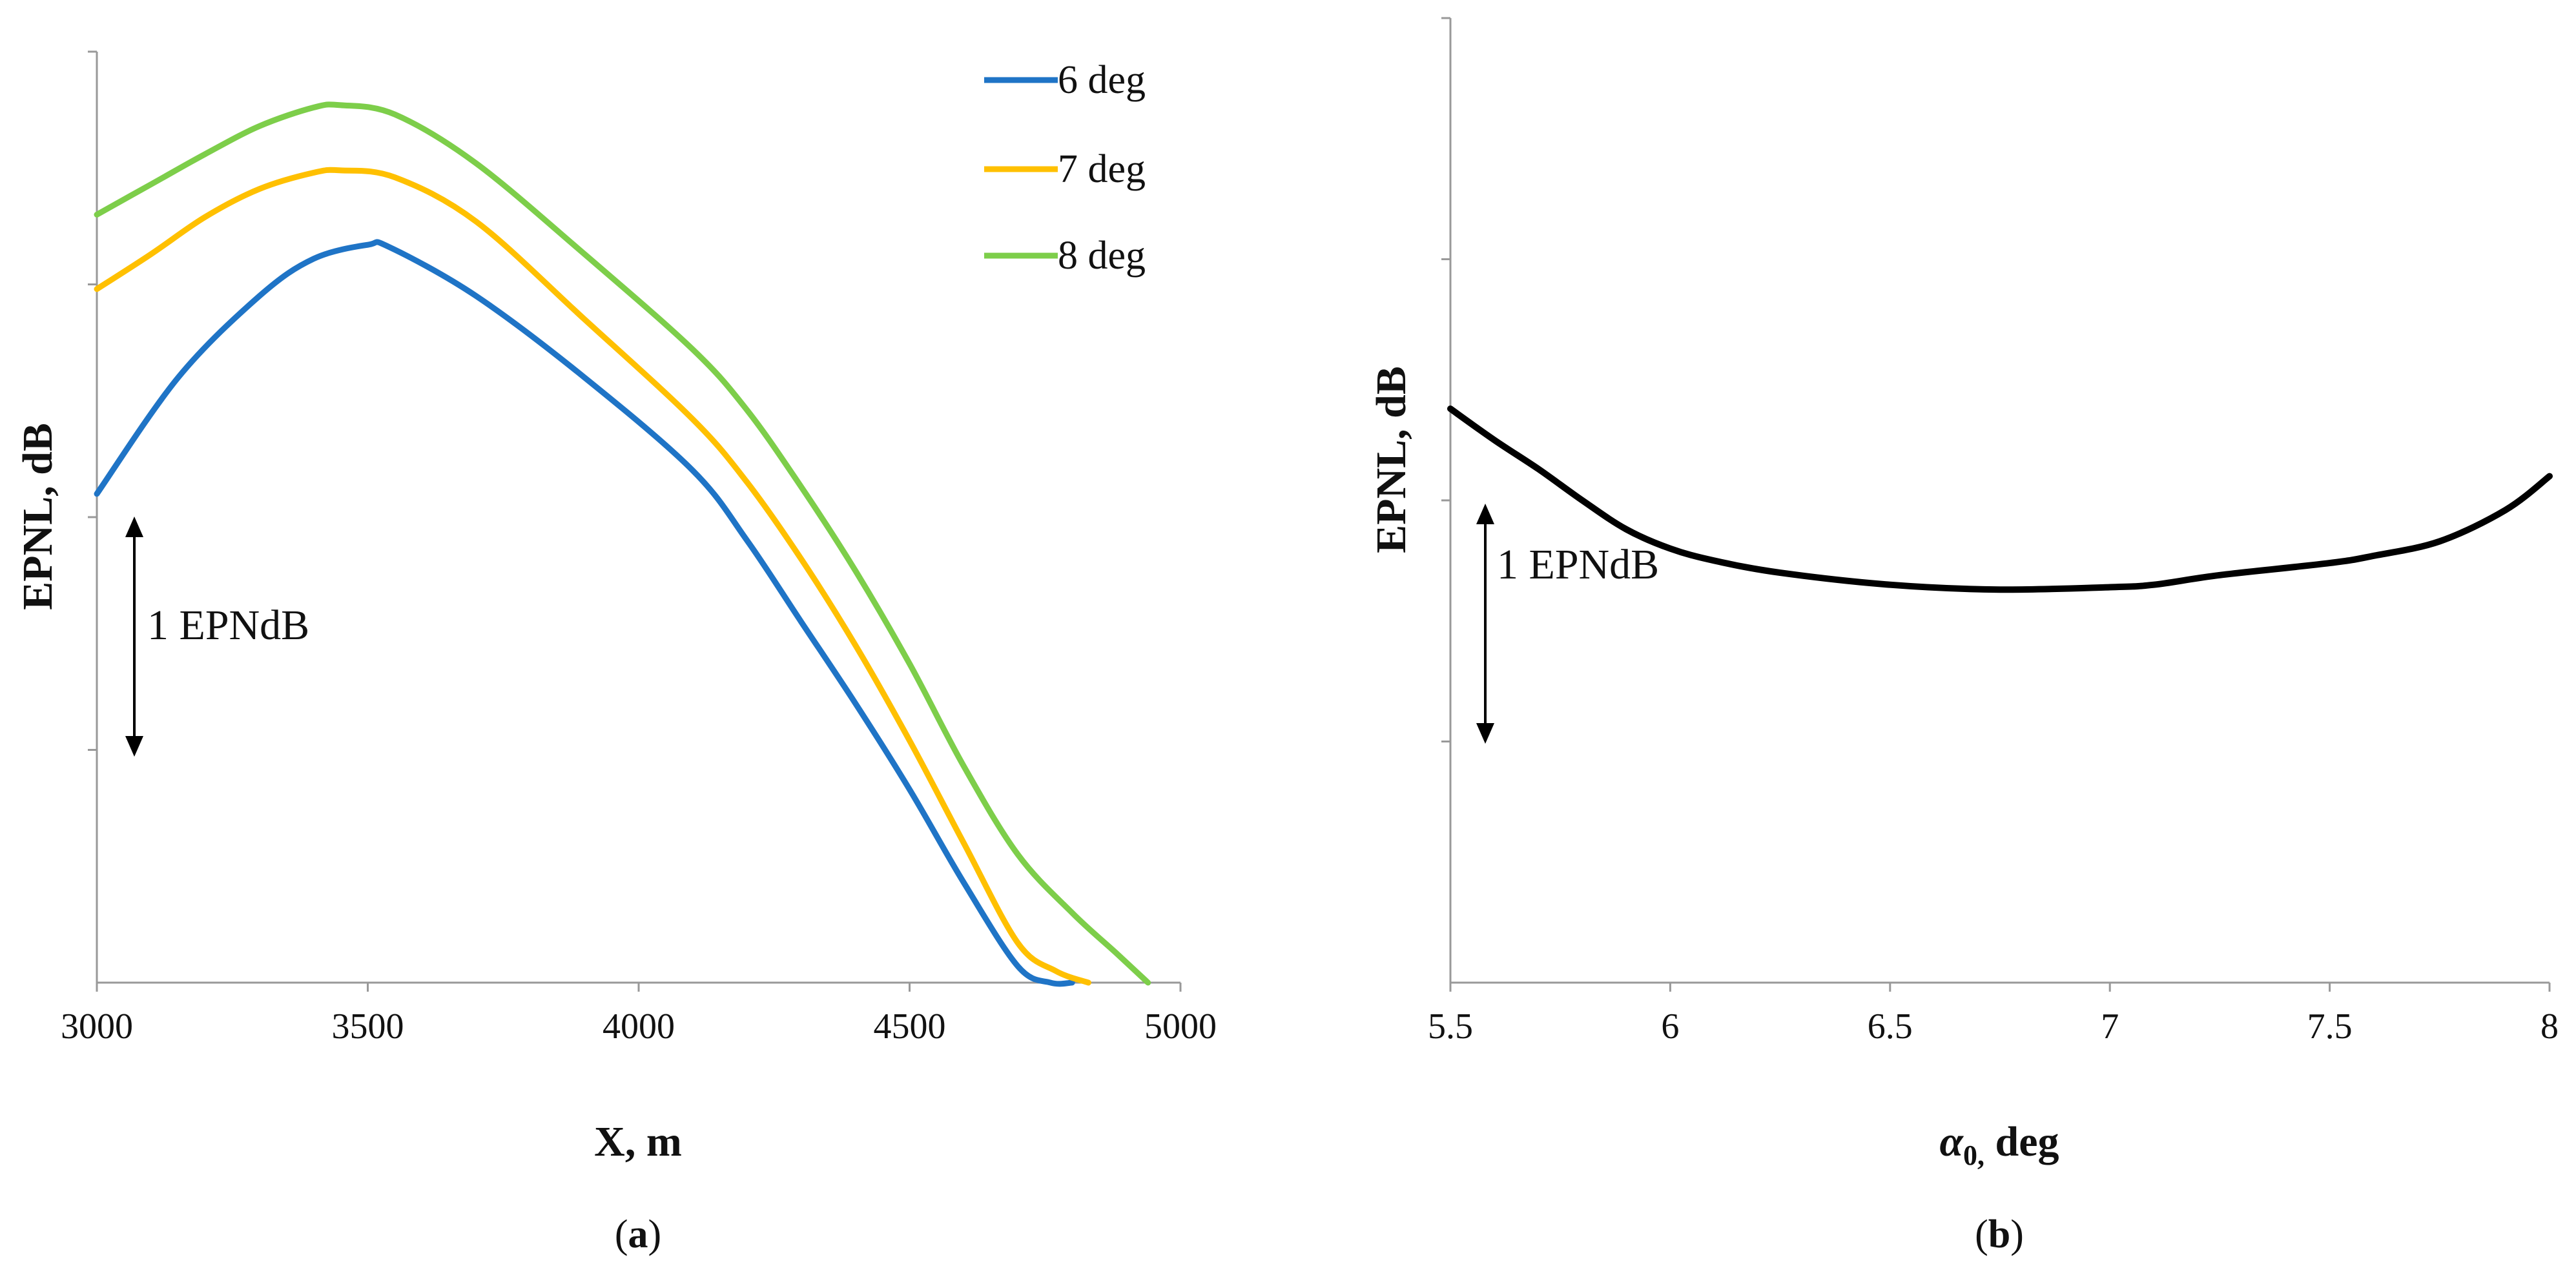 The width and height of the screenshot is (2576, 1268). I want to click on panel-b-series-line-epnl, so click(2000, 499).